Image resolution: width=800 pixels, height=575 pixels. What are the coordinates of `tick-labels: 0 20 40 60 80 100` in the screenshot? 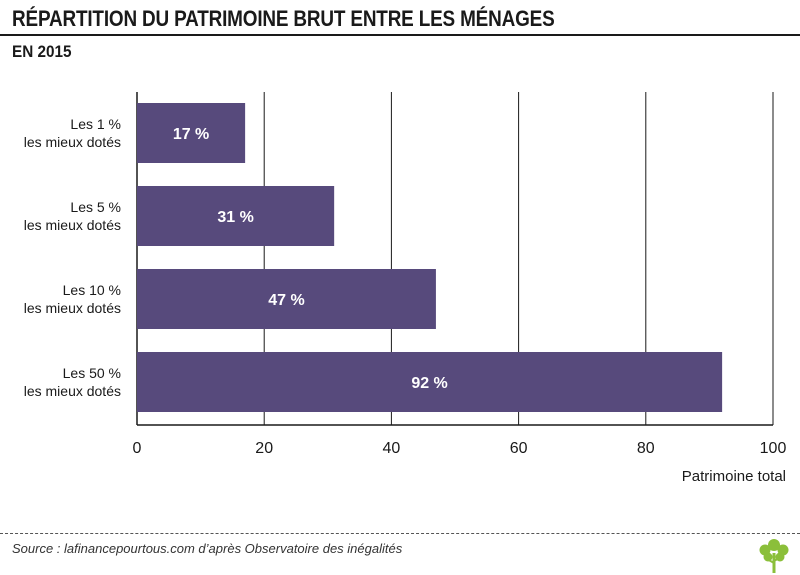 It's located at (460, 448).